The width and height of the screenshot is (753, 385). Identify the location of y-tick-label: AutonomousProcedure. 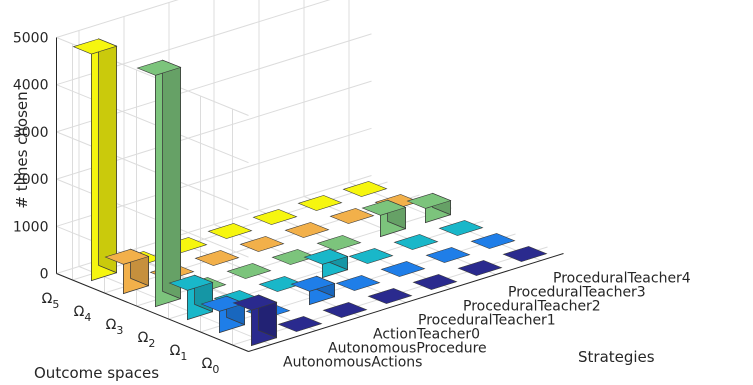
(407, 349).